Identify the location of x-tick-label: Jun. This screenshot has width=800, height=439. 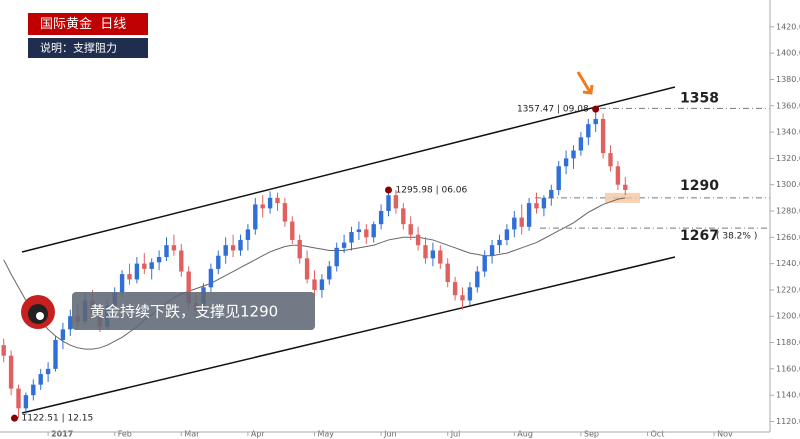
(390, 434).